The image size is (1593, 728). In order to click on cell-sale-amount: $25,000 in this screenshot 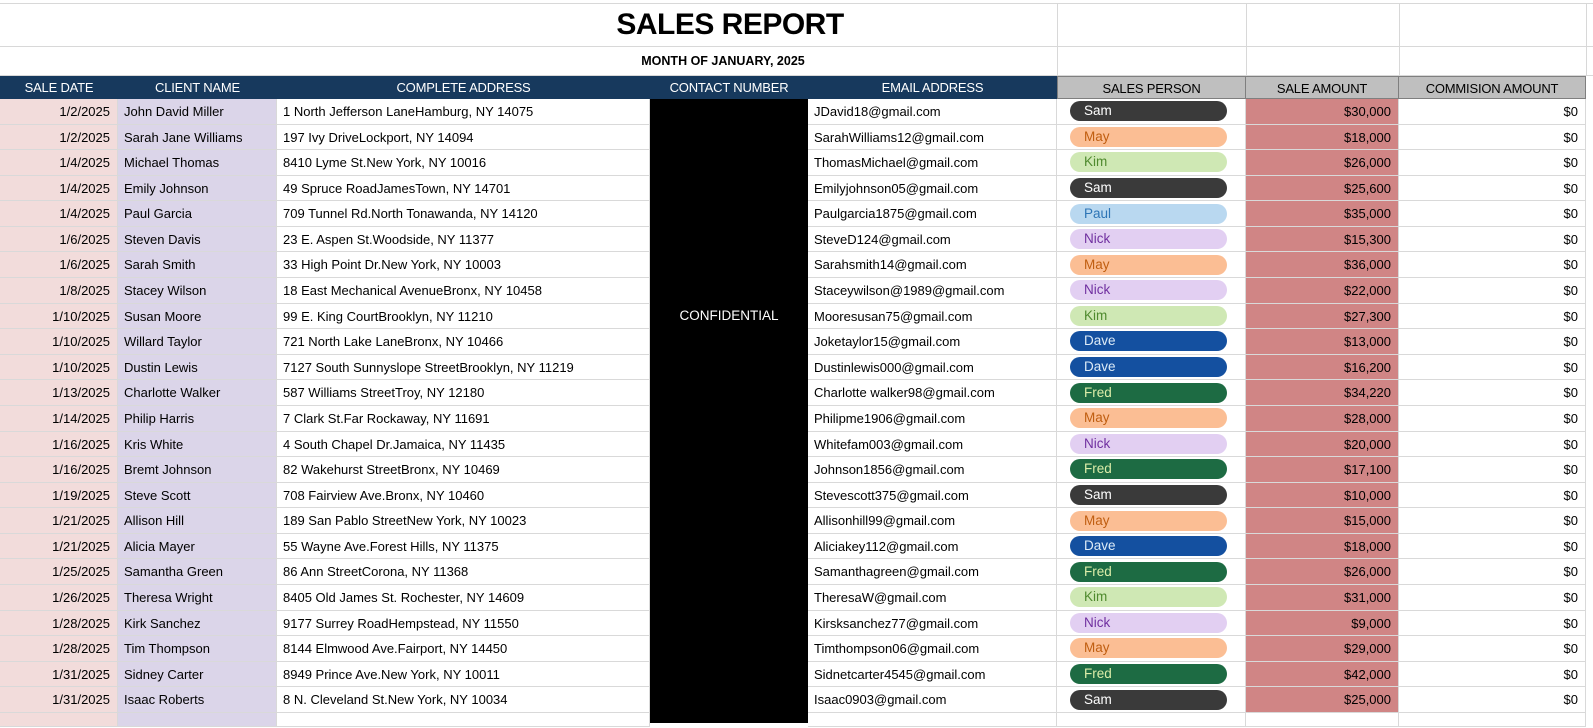, I will do `click(1322, 700)`.